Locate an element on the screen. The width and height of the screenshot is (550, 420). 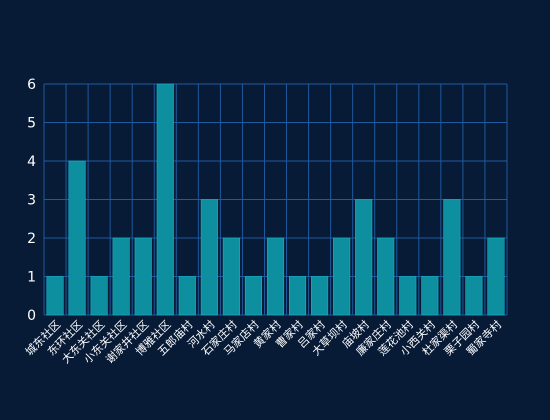
y-tick-label: 0 is located at coordinates (31, 316).